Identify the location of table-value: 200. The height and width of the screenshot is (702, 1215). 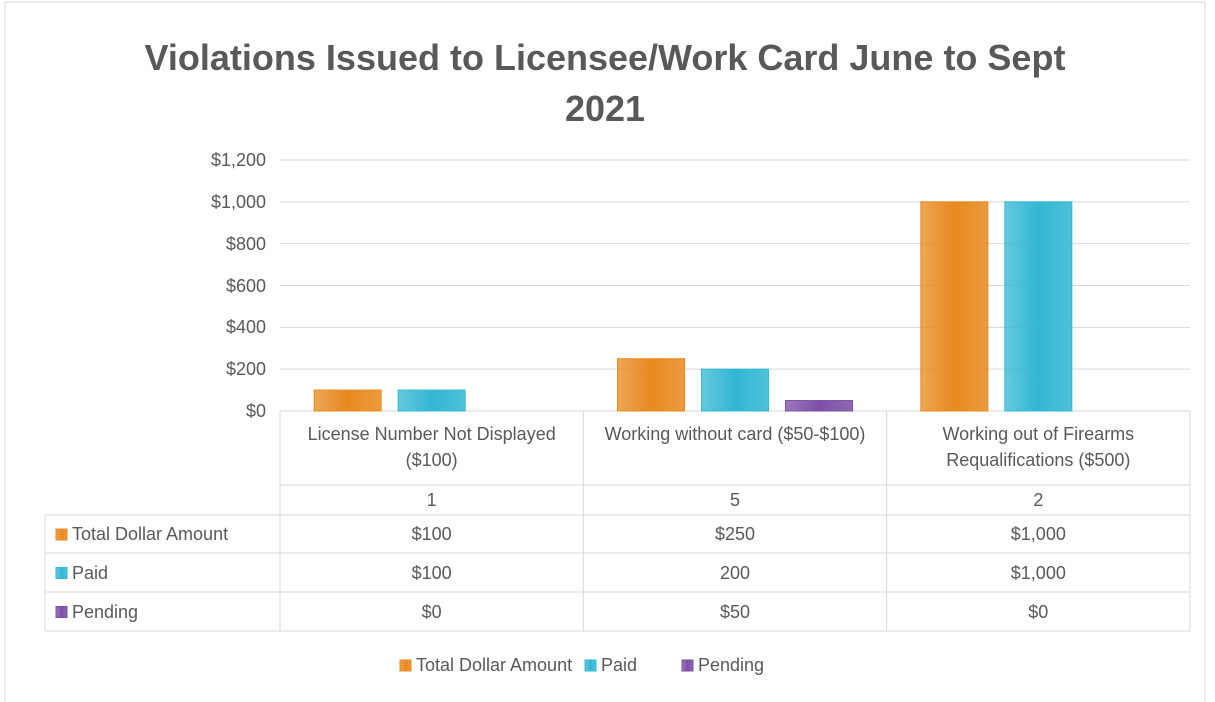
(735, 572).